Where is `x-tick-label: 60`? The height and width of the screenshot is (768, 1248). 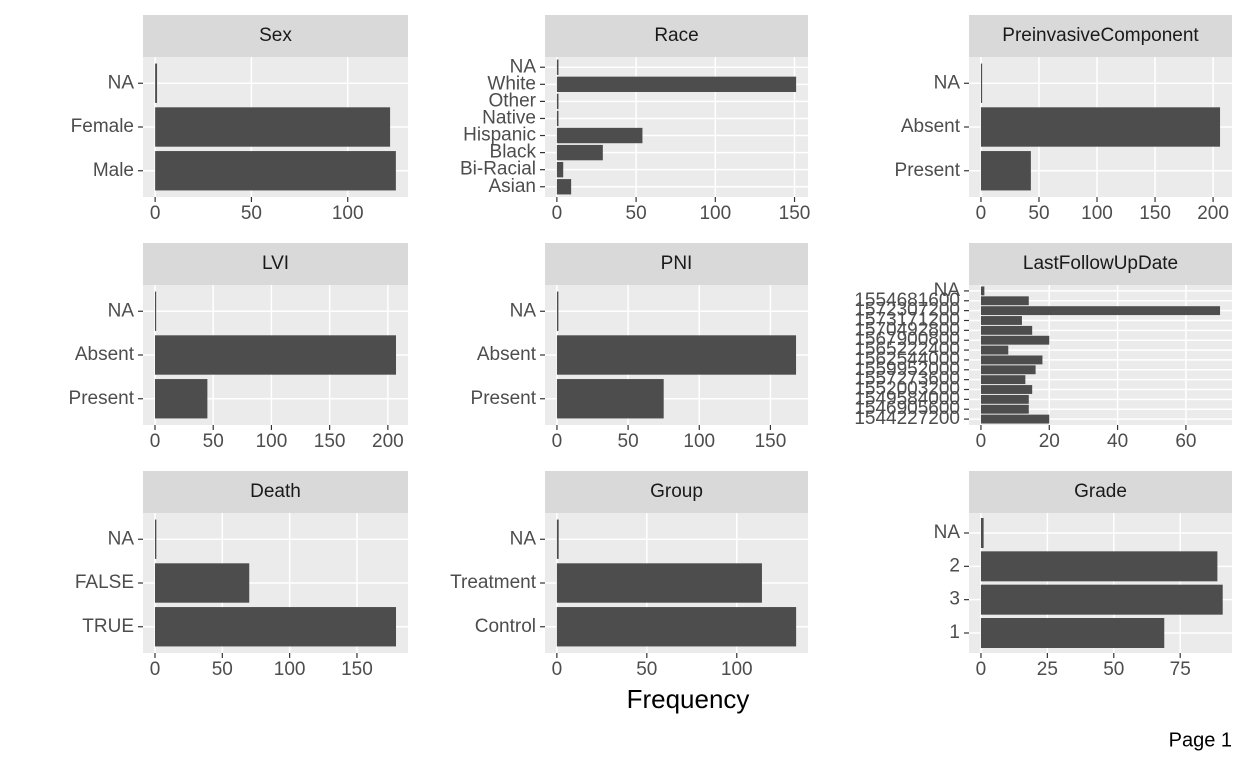 x-tick-label: 60 is located at coordinates (1185, 441).